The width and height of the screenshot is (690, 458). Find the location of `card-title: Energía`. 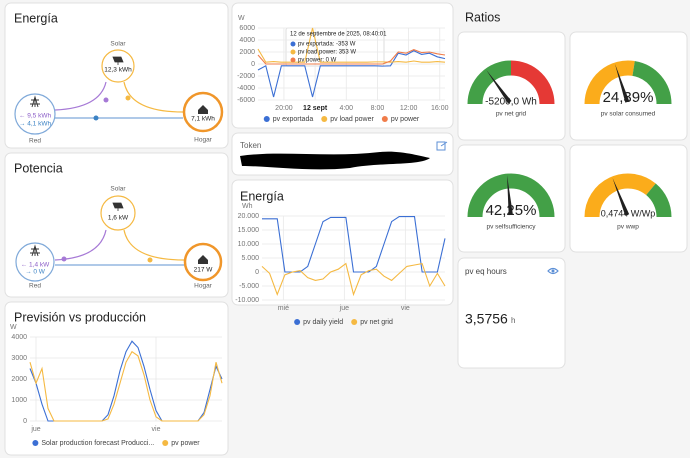

card-title: Energía is located at coordinates (36, 18).